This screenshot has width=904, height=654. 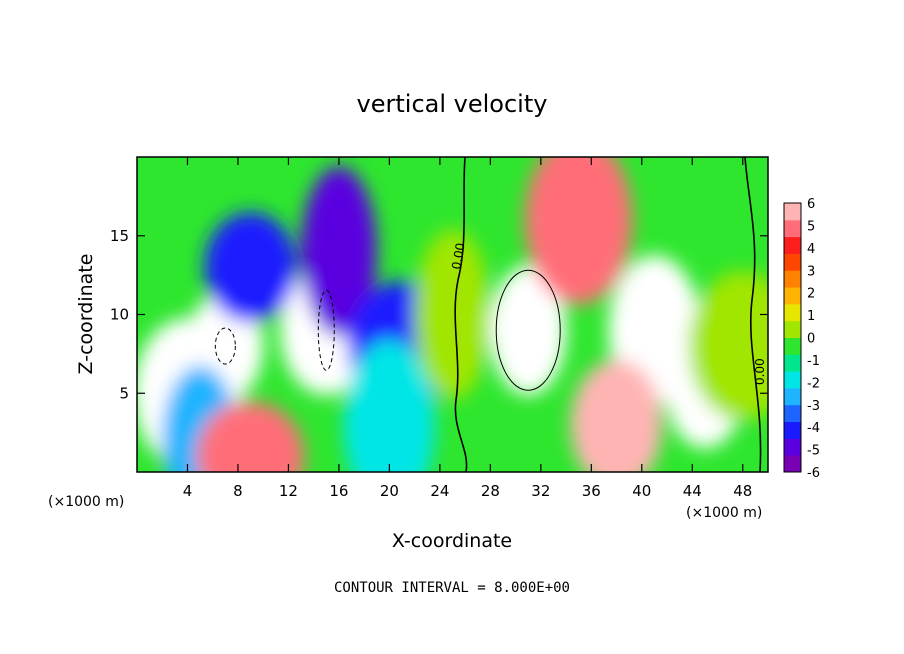 I want to click on contour-zero-right, so click(x=753, y=314).